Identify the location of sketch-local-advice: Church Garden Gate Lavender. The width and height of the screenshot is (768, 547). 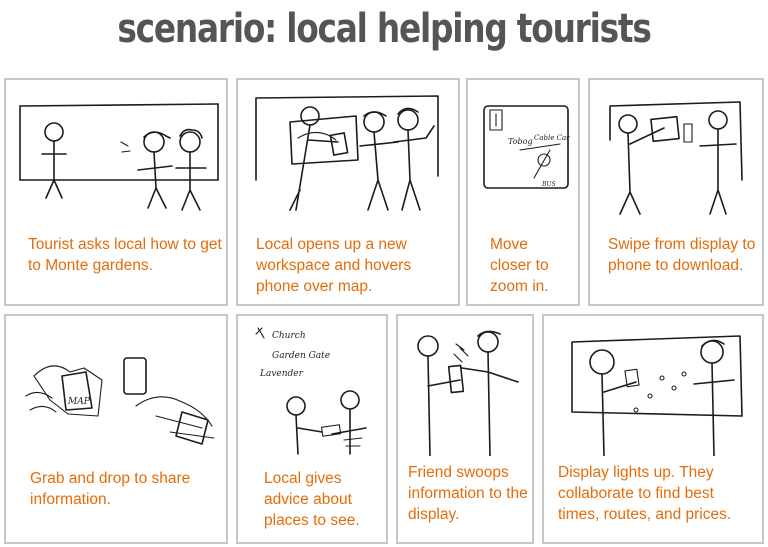
(311, 391).